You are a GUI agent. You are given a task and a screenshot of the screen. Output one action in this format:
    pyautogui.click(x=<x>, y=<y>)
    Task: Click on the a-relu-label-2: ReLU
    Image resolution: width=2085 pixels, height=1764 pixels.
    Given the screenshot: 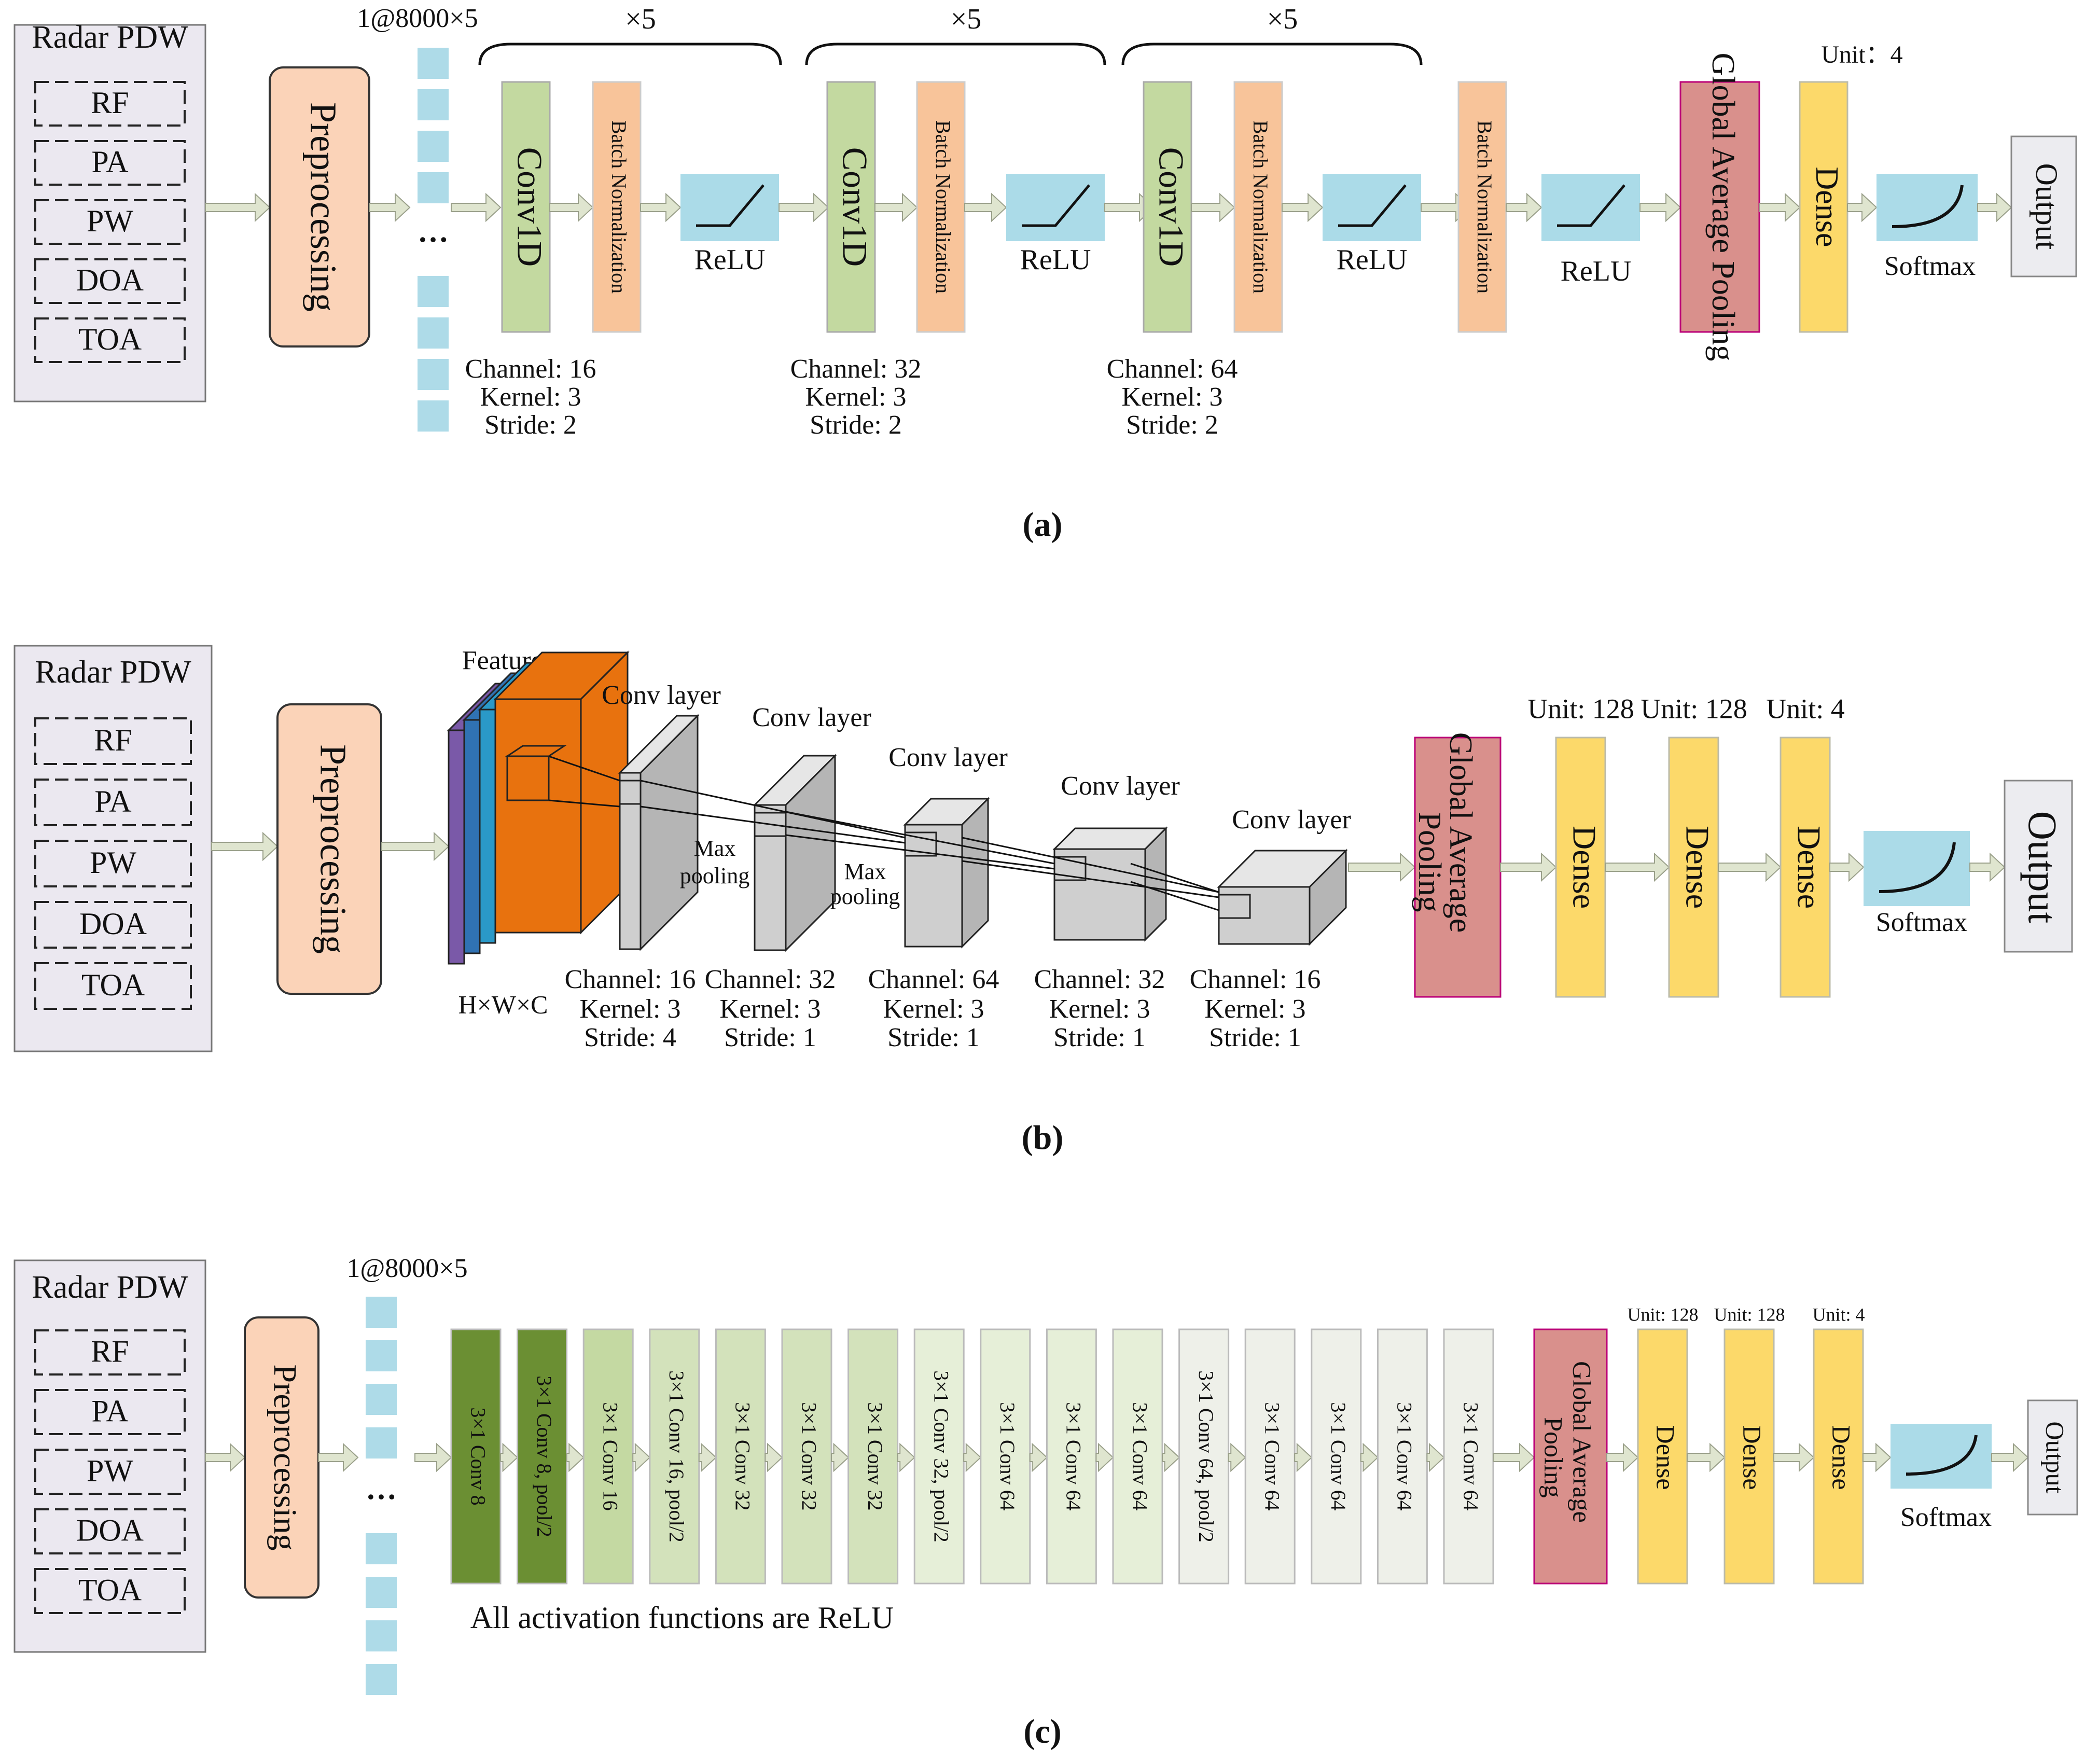 What is the action you would take?
    pyautogui.click(x=1372, y=260)
    